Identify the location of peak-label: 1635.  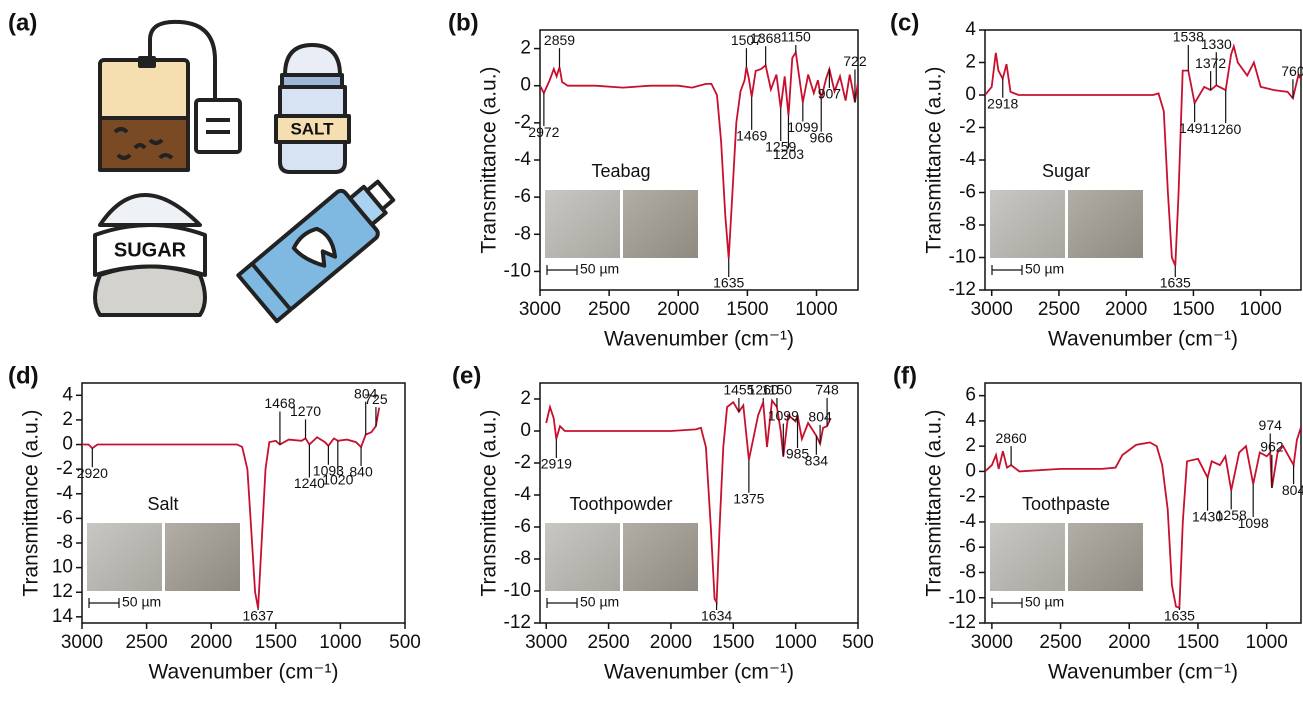
(1175, 283).